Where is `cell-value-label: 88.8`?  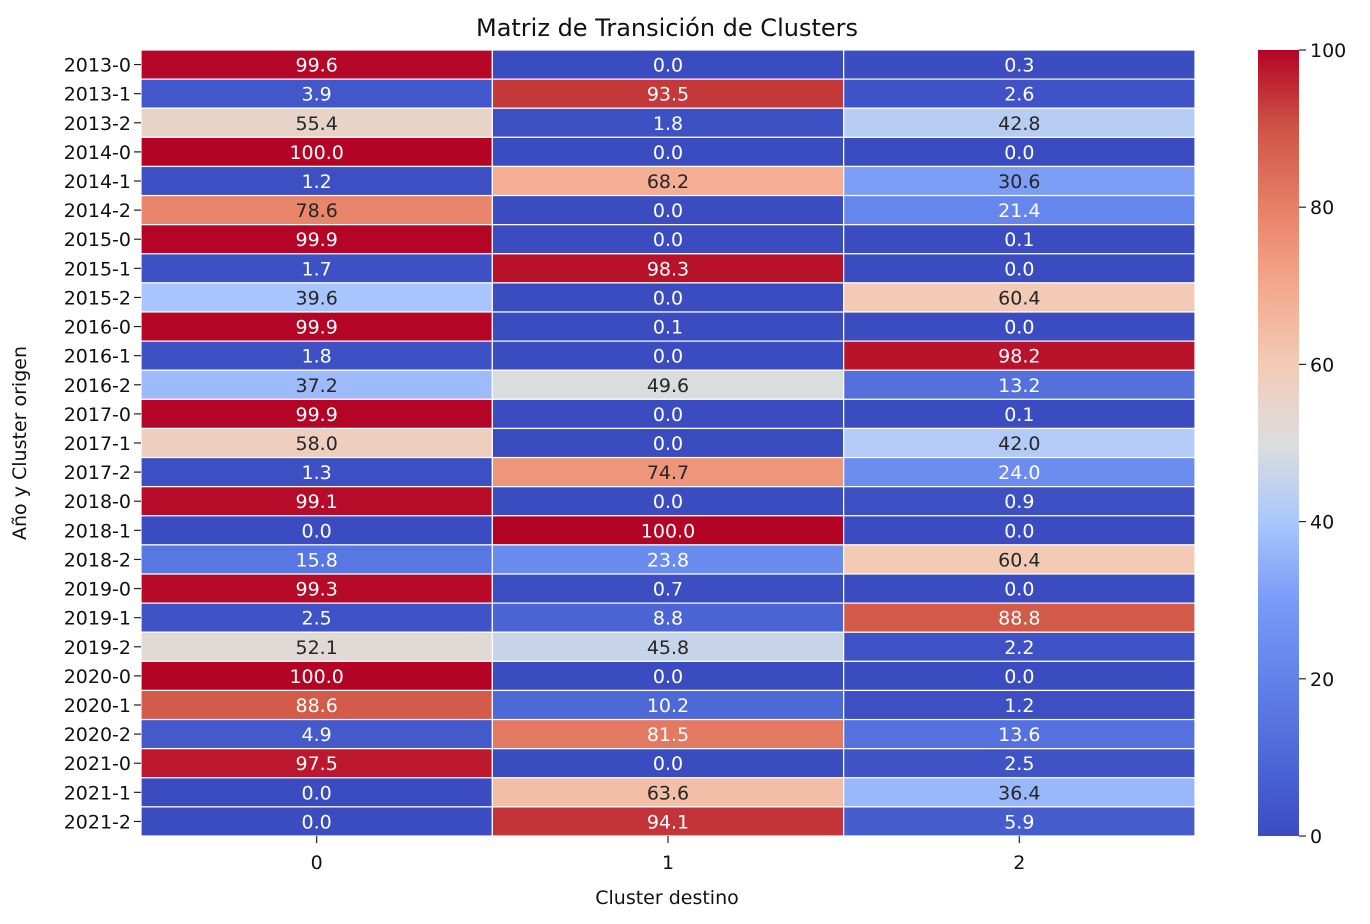 cell-value-label: 88.8 is located at coordinates (1019, 619).